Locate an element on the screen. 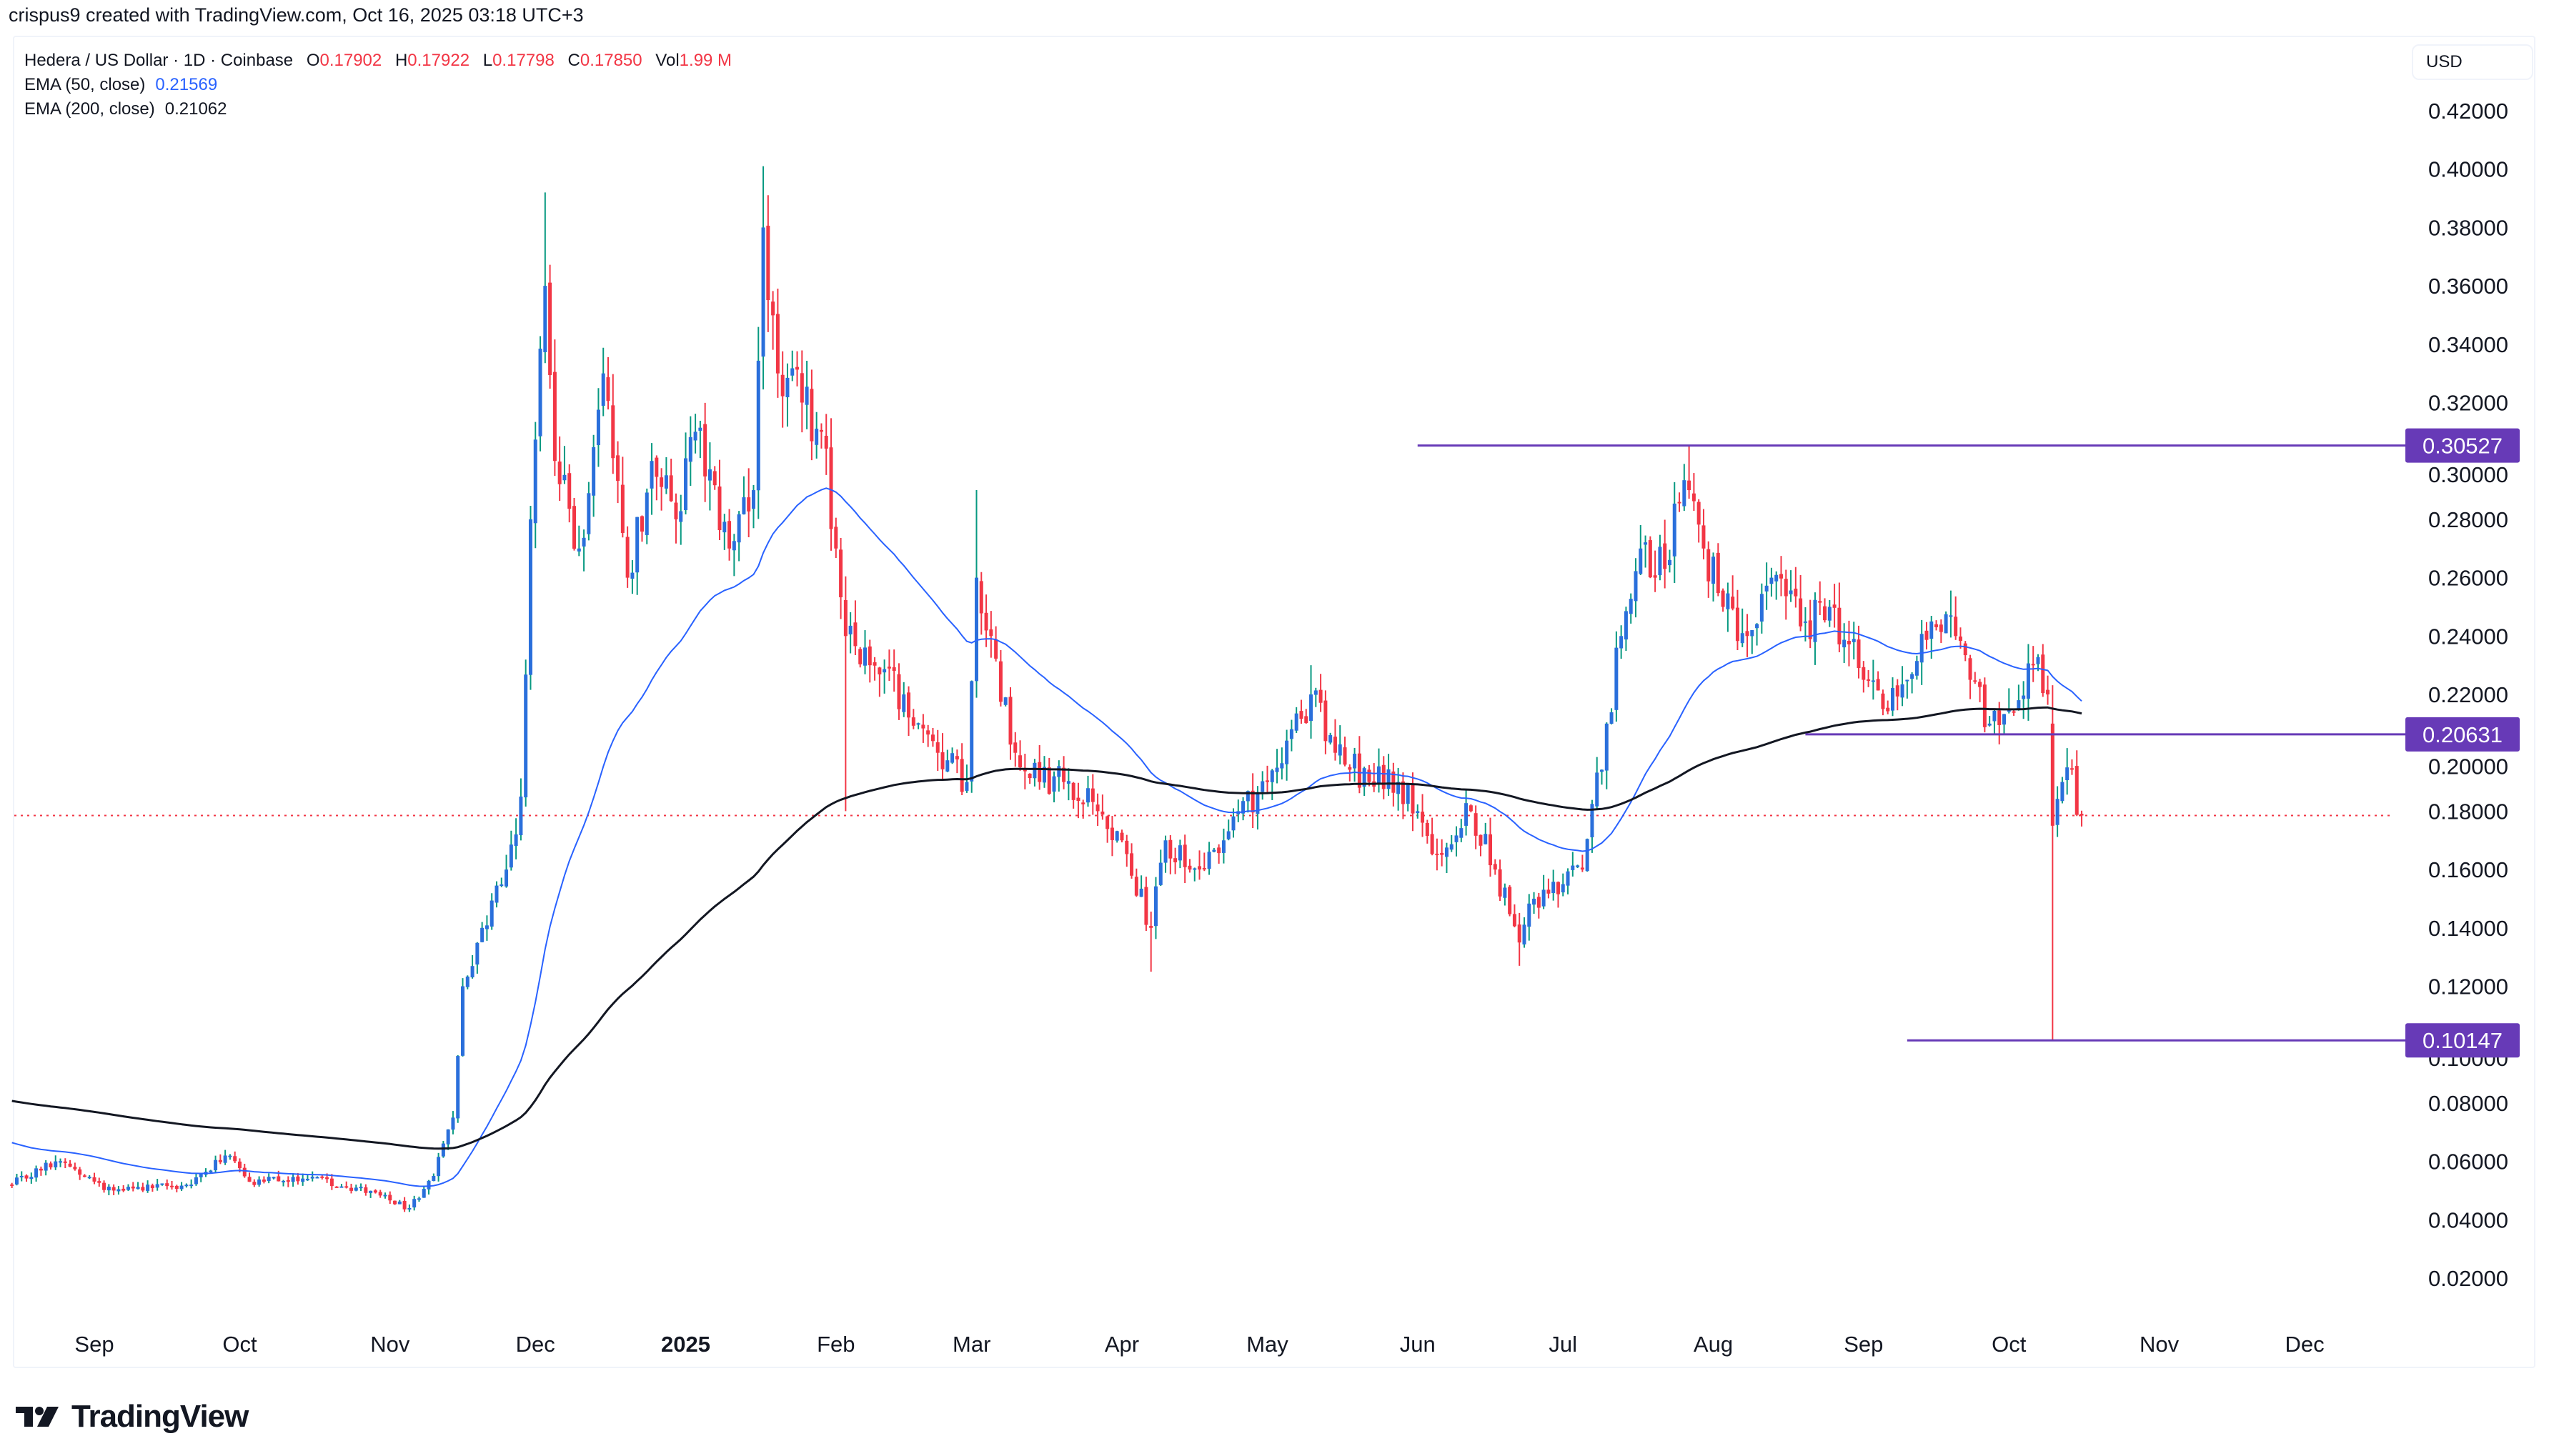 The width and height of the screenshot is (2554, 1456). close-value: 0.17850 is located at coordinates (611, 60).